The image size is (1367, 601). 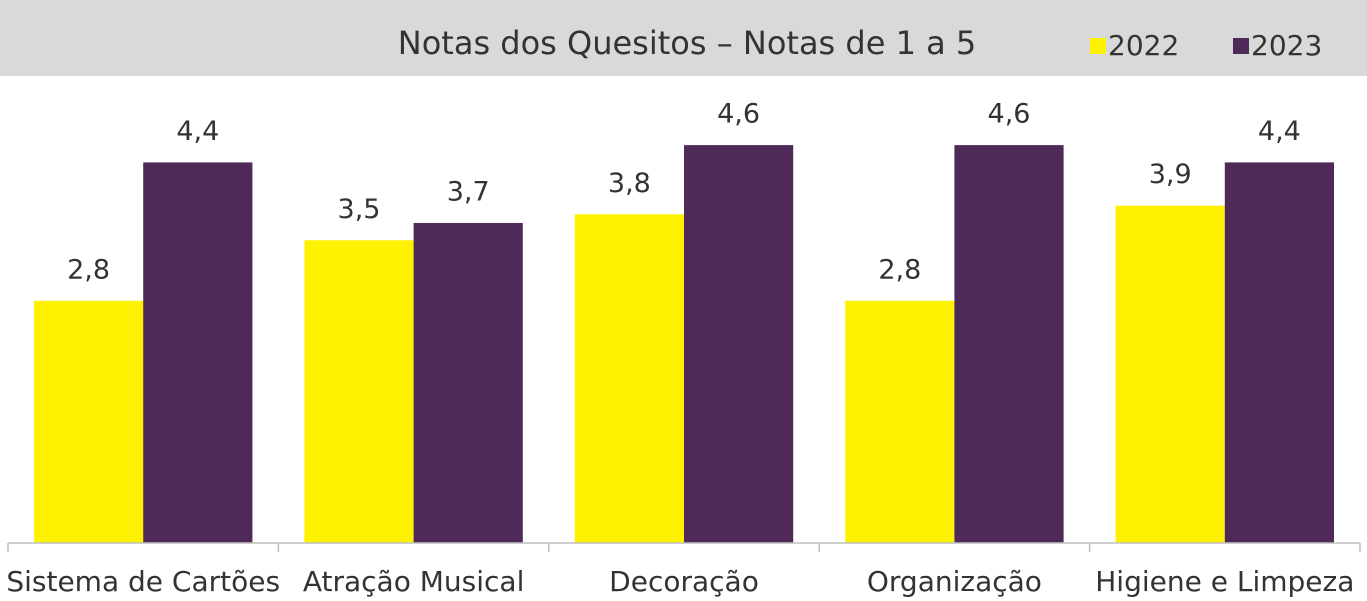 What do you see at coordinates (468, 191) in the screenshot?
I see `data-label: 3,7` at bounding box center [468, 191].